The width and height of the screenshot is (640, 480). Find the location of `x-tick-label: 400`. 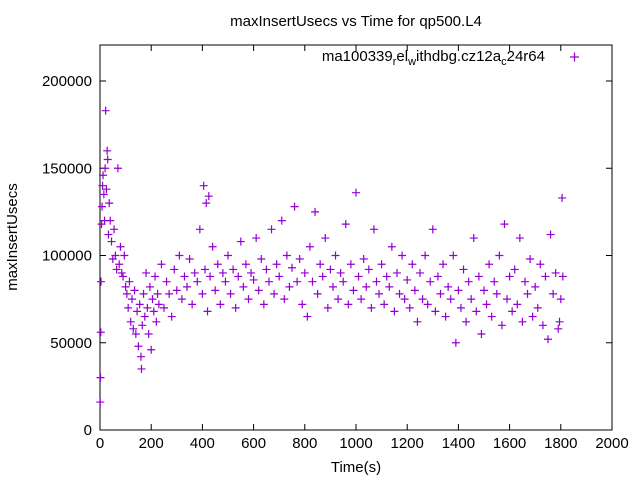

x-tick-label: 400 is located at coordinates (202, 443).